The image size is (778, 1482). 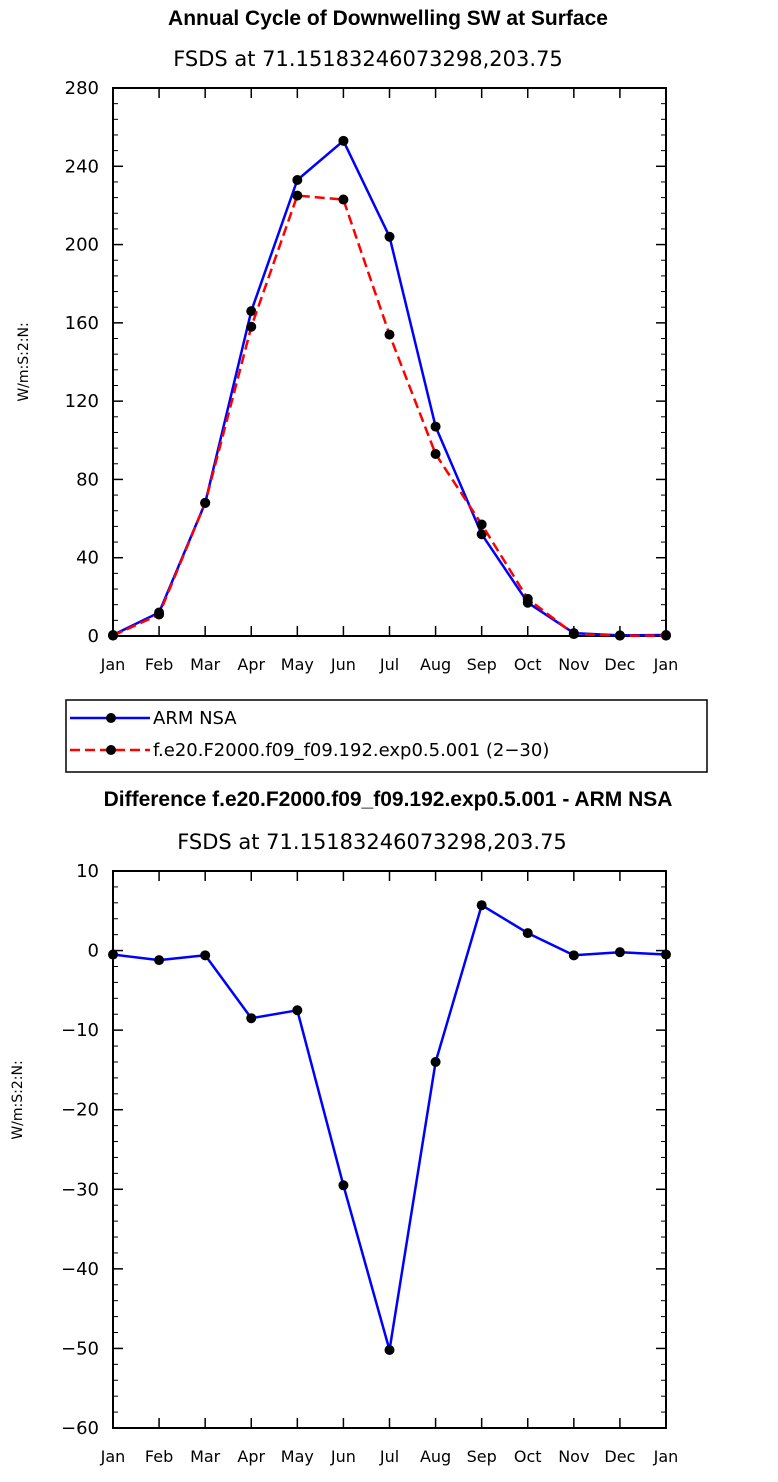 What do you see at coordinates (372, 842) in the screenshot?
I see `chart2-subtitle: FSDS at 71.15183246073298,203.75` at bounding box center [372, 842].